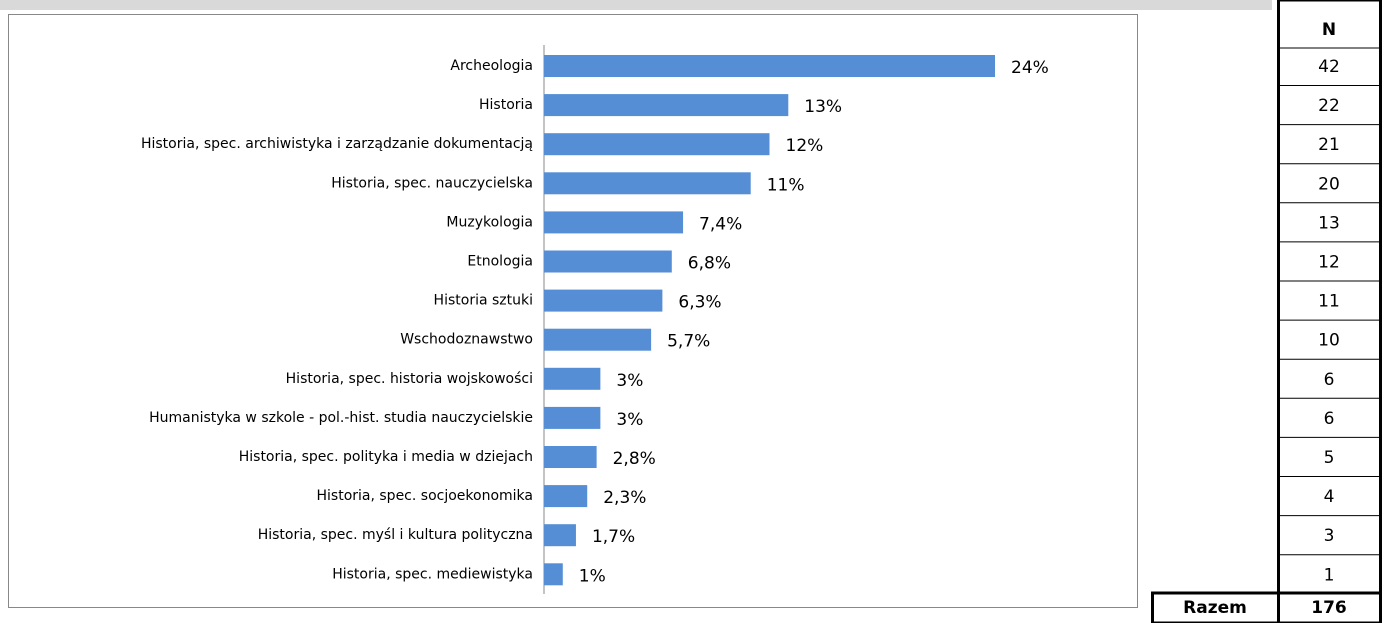  Describe the element at coordinates (634, 459) in the screenshot. I see `value-label: 2,8%` at that location.